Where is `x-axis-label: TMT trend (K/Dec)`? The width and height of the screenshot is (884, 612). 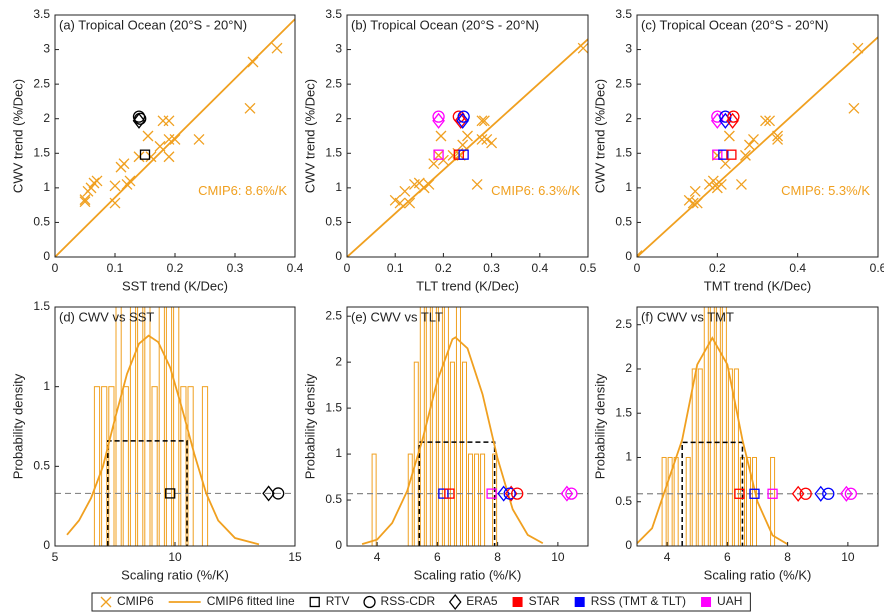
x-axis-label: TMT trend (K/Dec) is located at coordinates (757, 285).